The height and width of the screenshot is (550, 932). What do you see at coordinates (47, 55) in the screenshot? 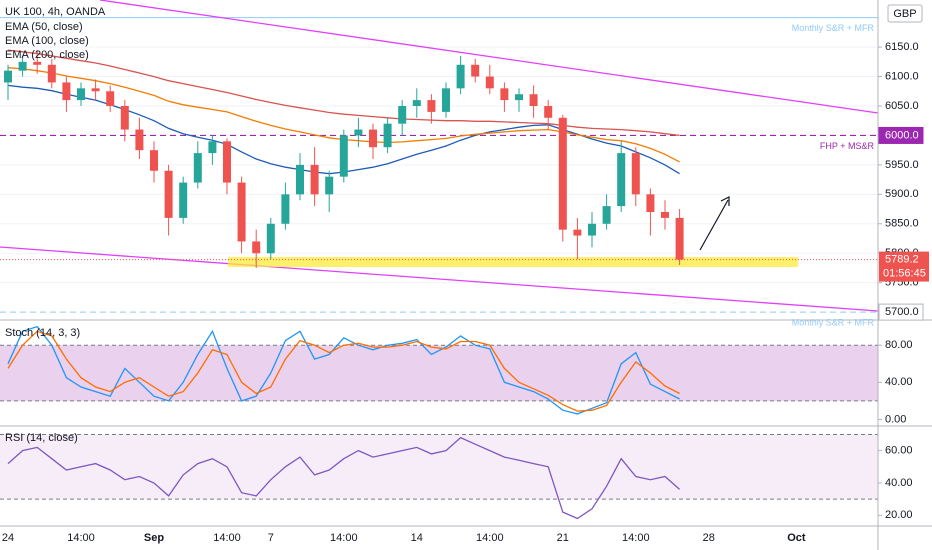
I see `legend-entry: EMA (200, close)` at bounding box center [47, 55].